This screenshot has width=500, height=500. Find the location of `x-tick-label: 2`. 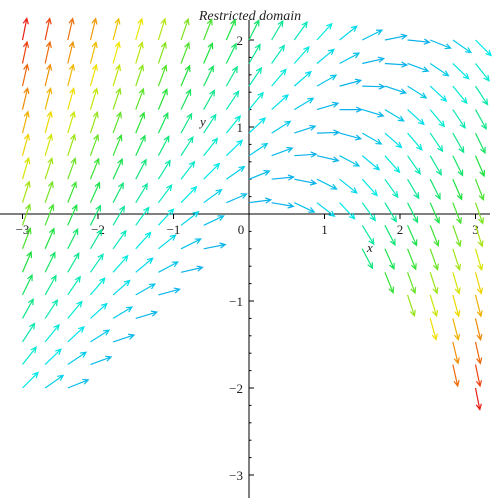

x-tick-label: 2 is located at coordinates (400, 229).